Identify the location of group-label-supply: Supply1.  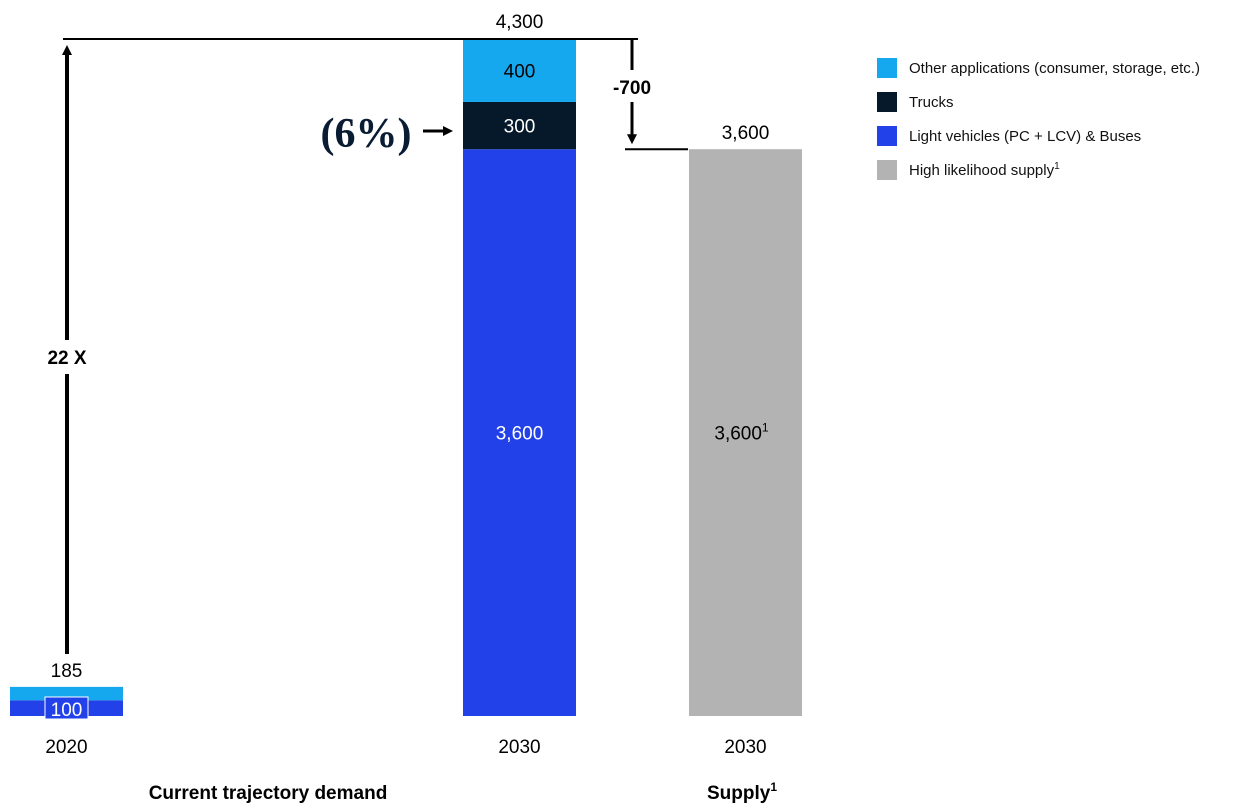
(742, 792).